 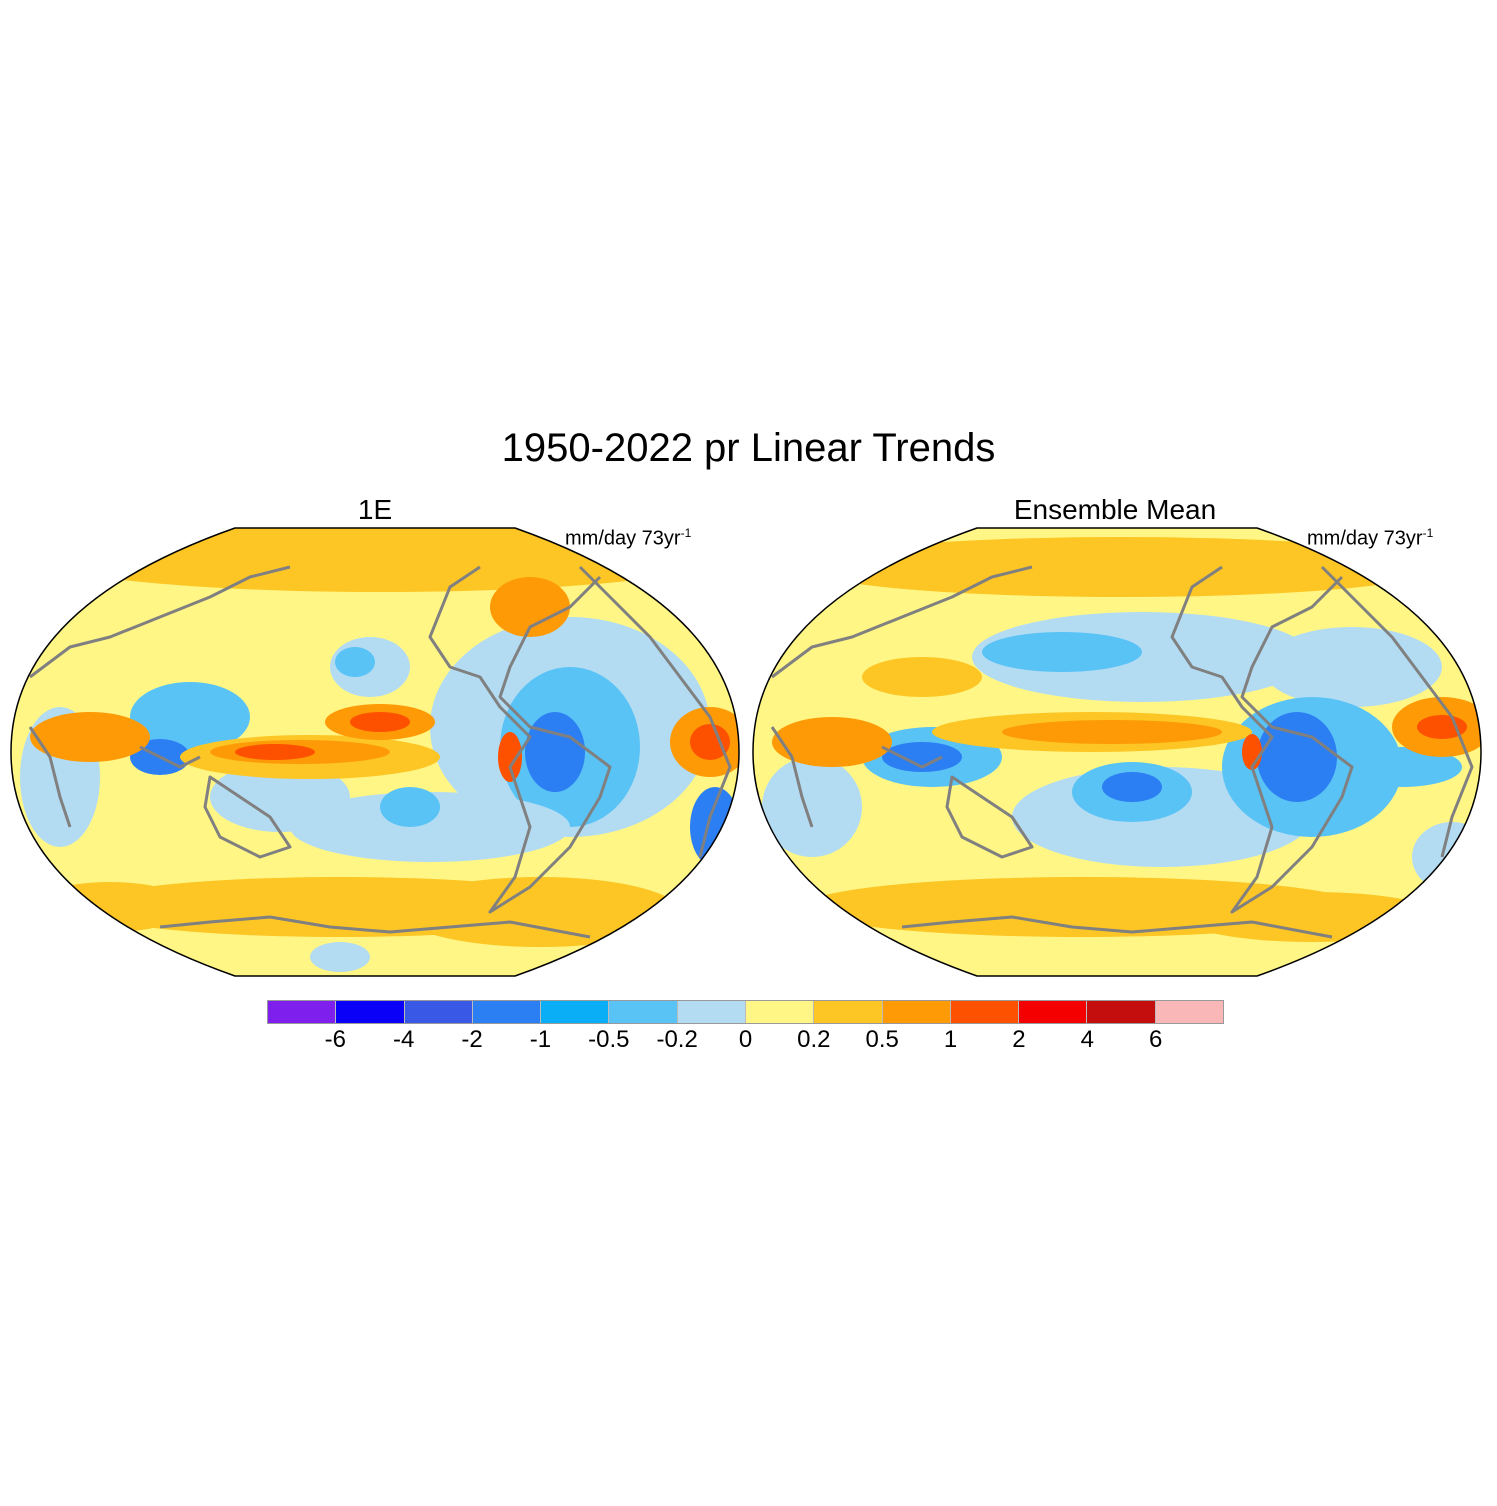 I want to click on colorbar-tick-label: -4, so click(x=404, y=1039).